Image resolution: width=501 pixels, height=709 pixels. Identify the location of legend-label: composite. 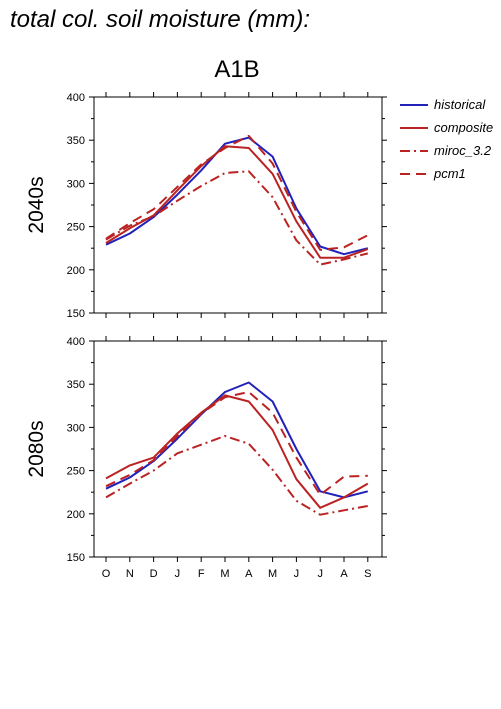
(463, 127).